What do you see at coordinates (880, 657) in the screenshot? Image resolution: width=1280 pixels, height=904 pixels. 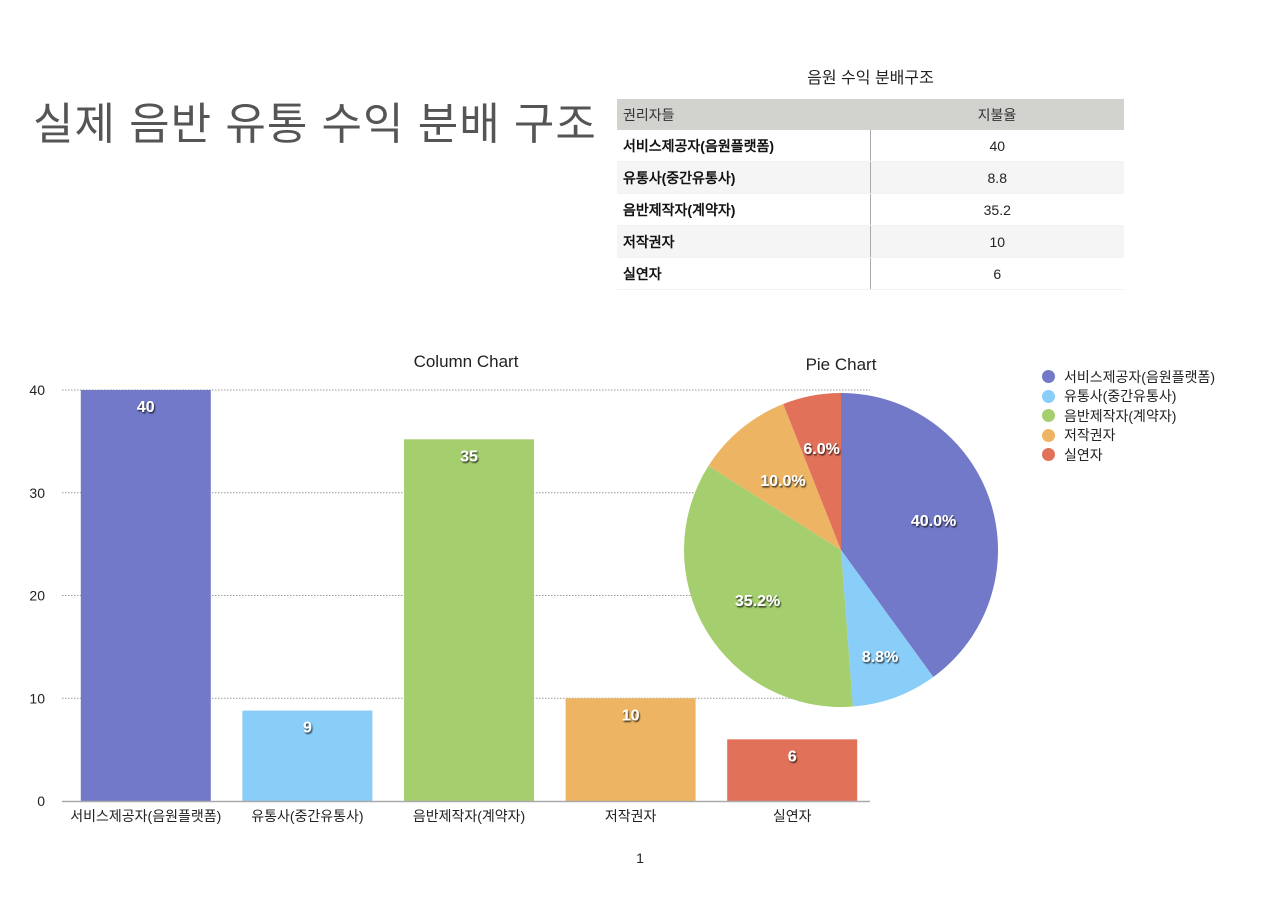 I see `pie-data-label: 8.8%` at bounding box center [880, 657].